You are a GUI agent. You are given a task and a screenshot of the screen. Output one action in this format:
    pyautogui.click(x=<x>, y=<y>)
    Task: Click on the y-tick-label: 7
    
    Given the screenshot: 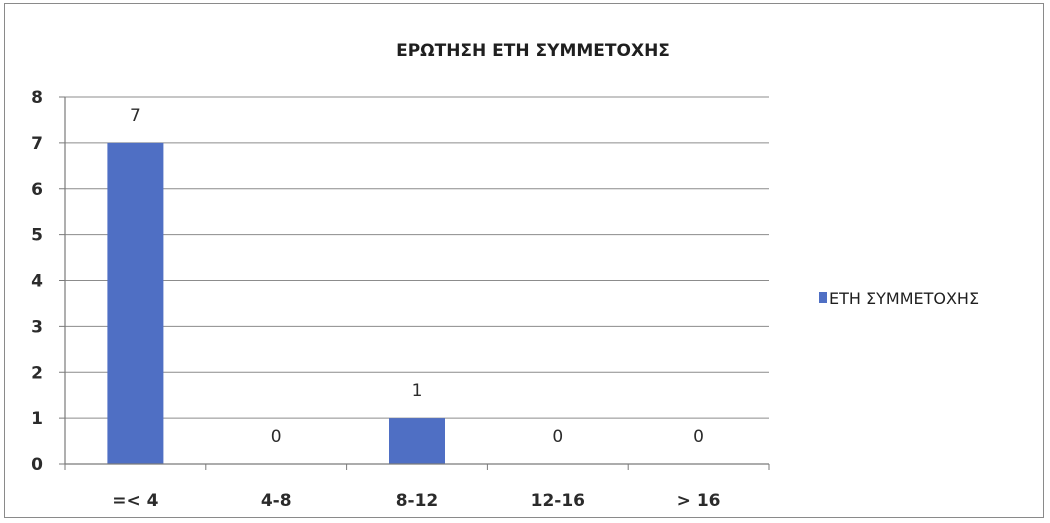 What is the action you would take?
    pyautogui.click(x=37, y=144)
    